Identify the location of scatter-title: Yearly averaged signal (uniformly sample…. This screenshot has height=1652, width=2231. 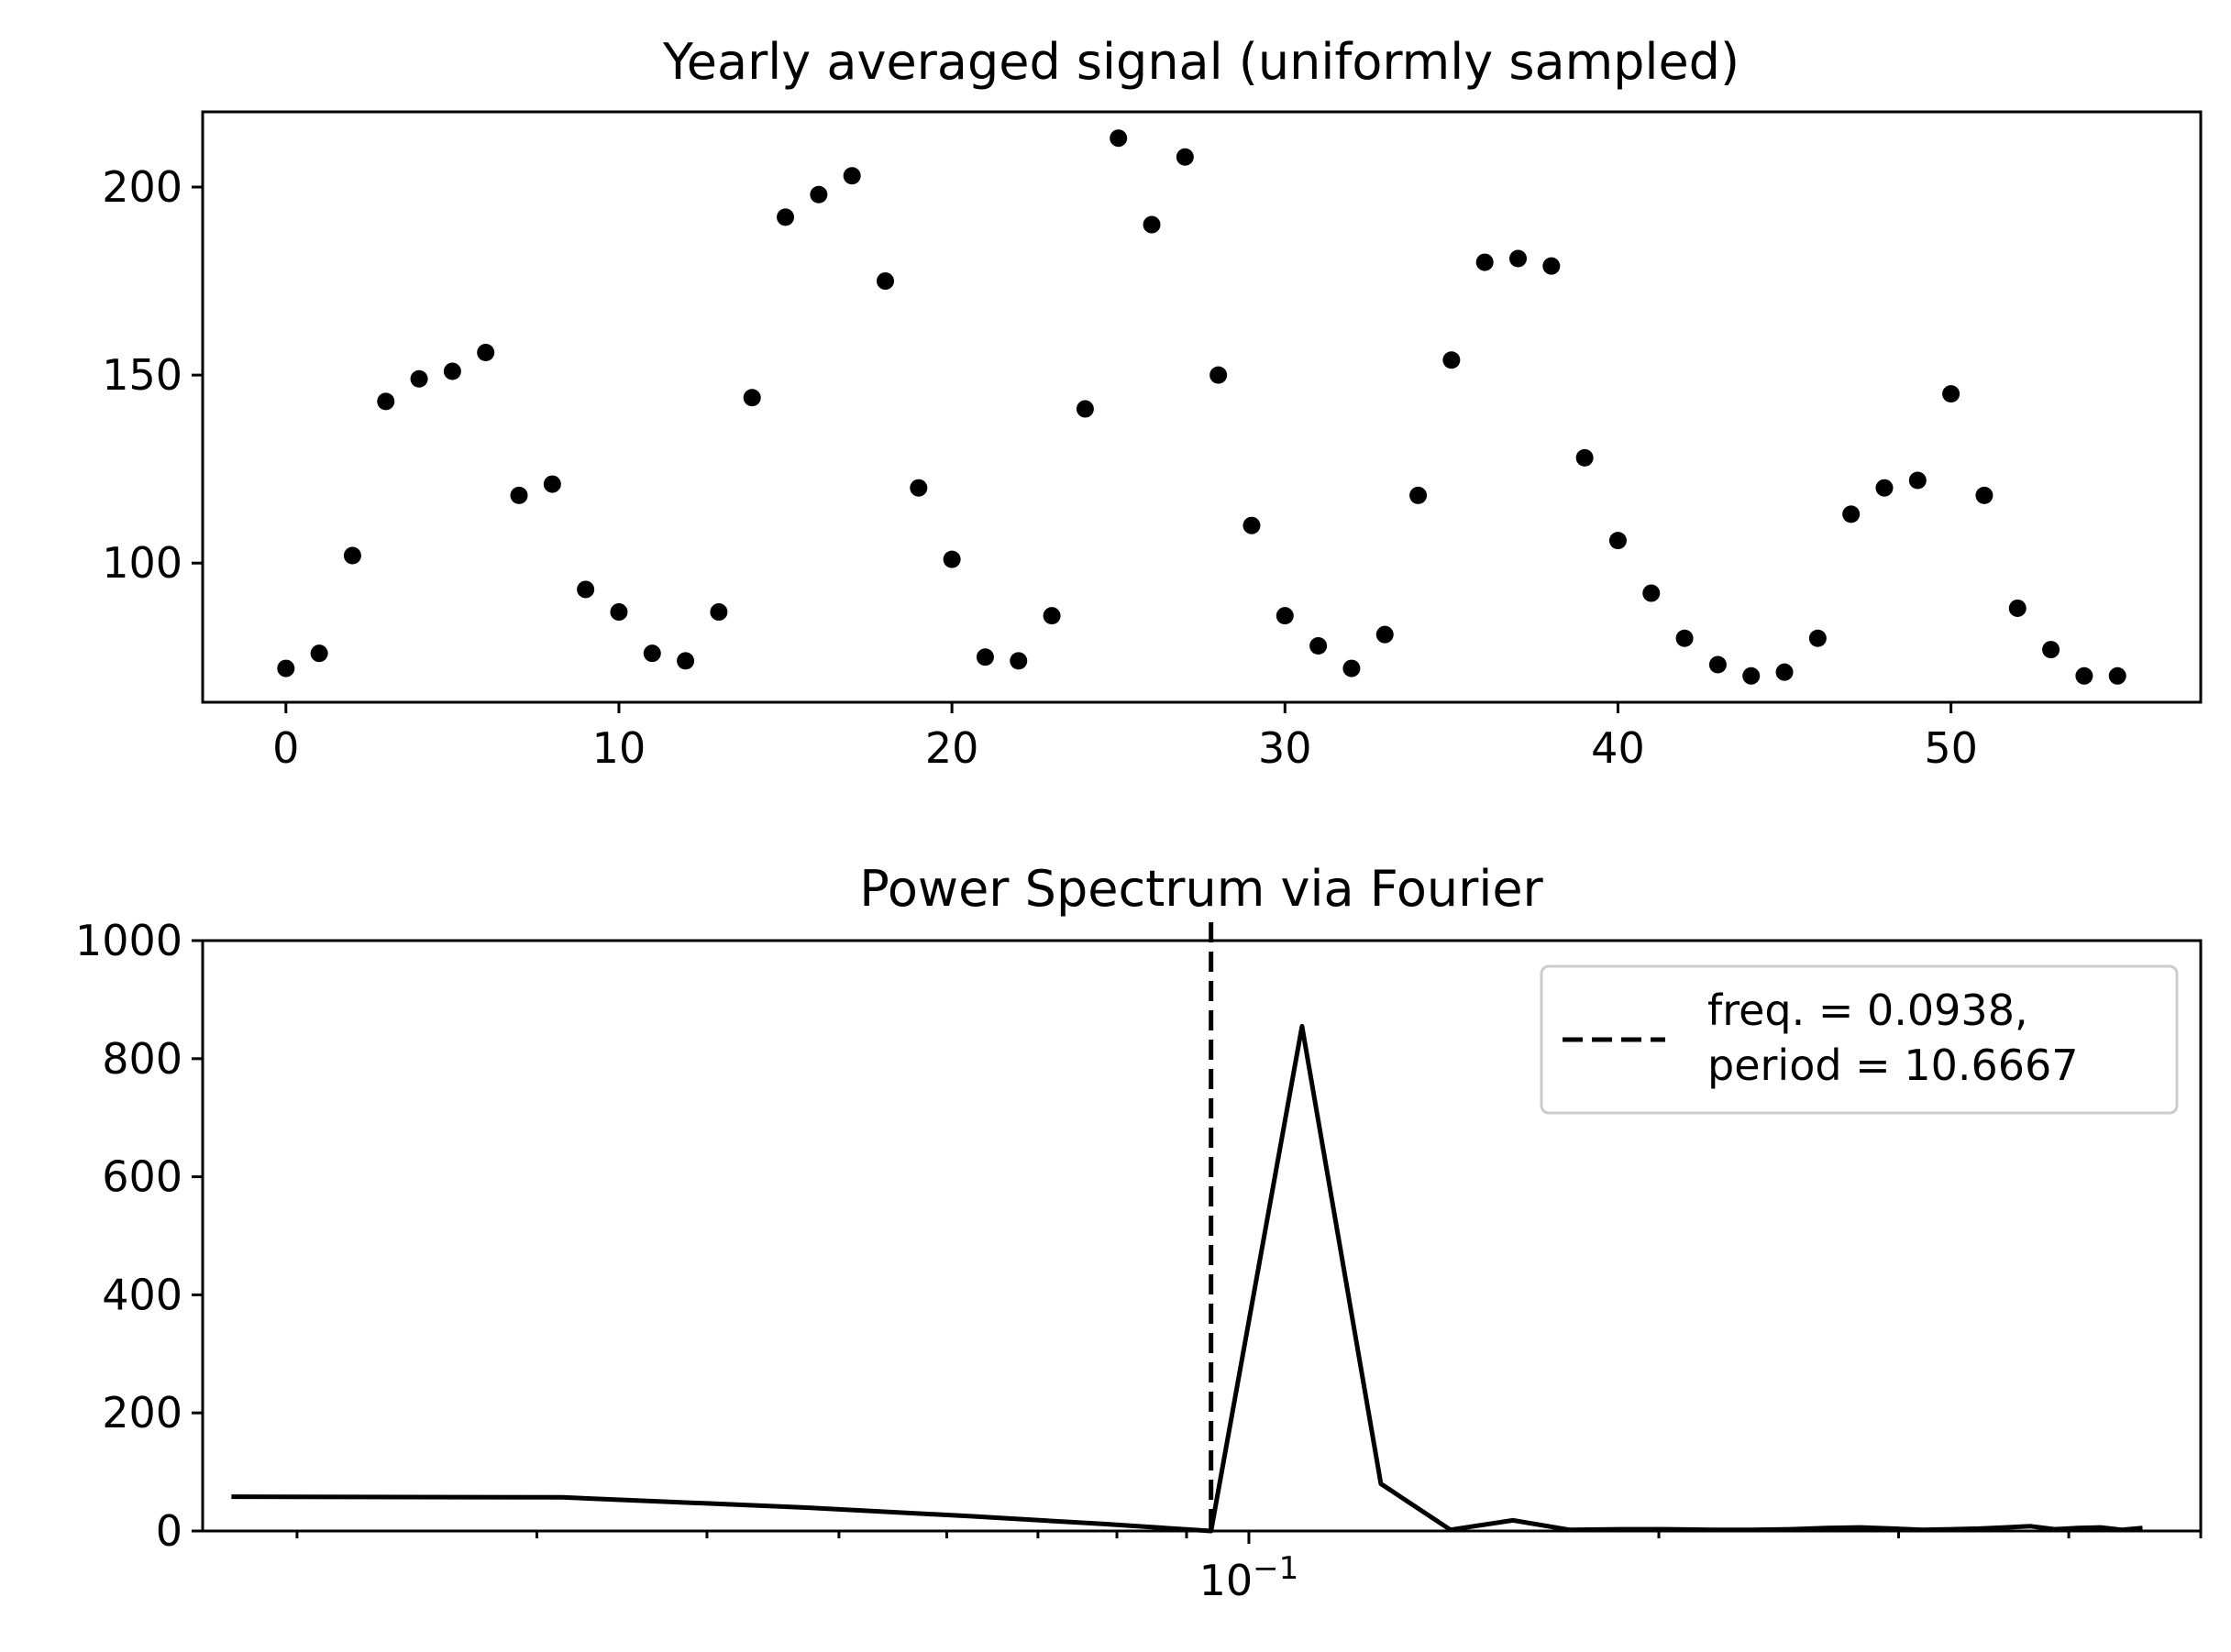
(1201, 62).